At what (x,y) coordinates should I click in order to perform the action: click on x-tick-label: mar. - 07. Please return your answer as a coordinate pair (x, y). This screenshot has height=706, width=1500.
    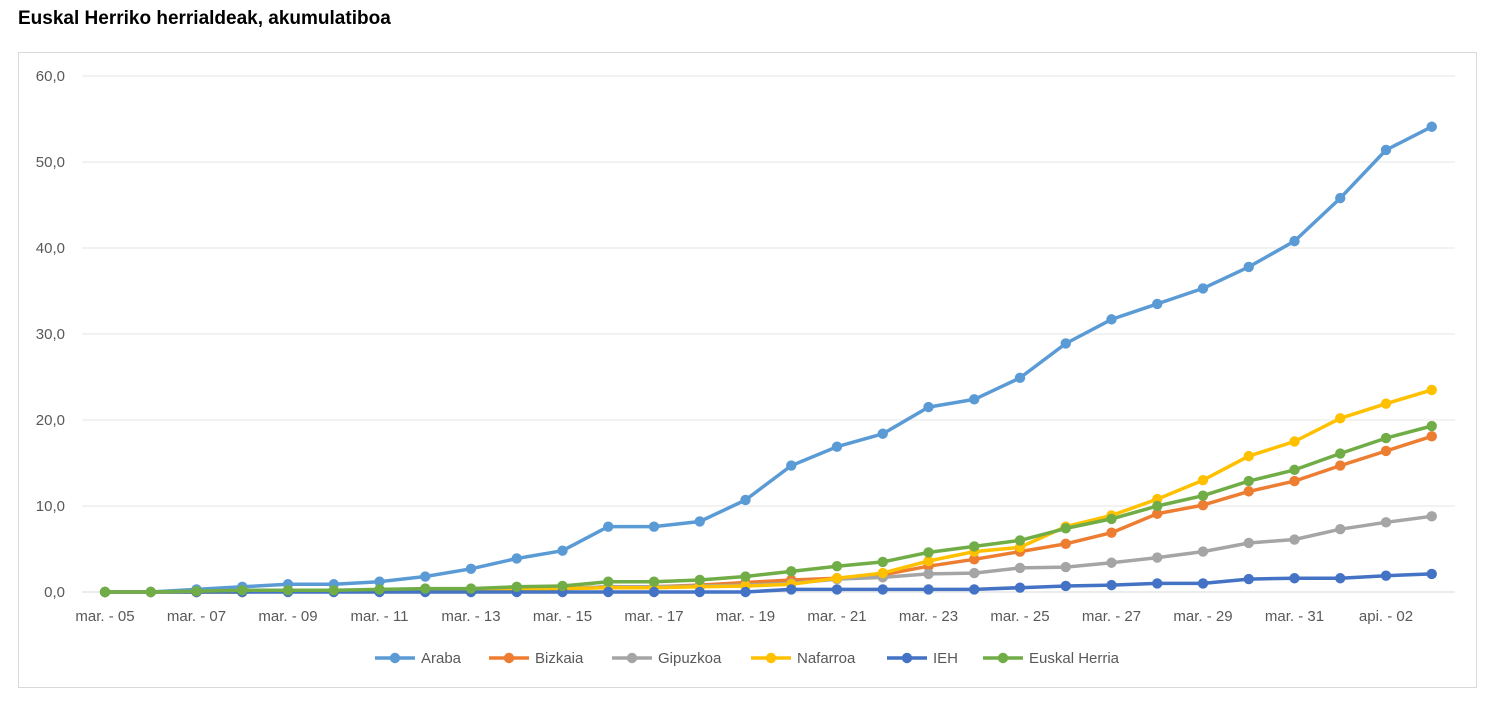
    Looking at the image, I should click on (196, 616).